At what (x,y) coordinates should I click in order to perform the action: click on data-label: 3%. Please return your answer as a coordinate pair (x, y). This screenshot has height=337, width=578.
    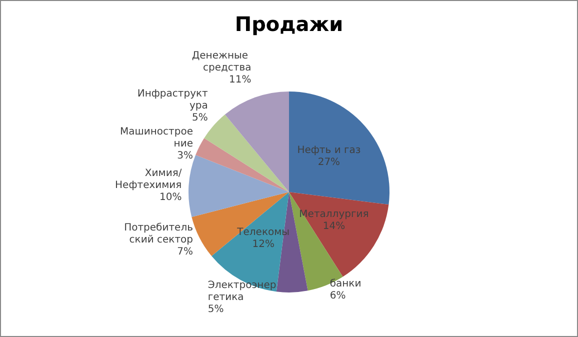
    Looking at the image, I should click on (185, 156).